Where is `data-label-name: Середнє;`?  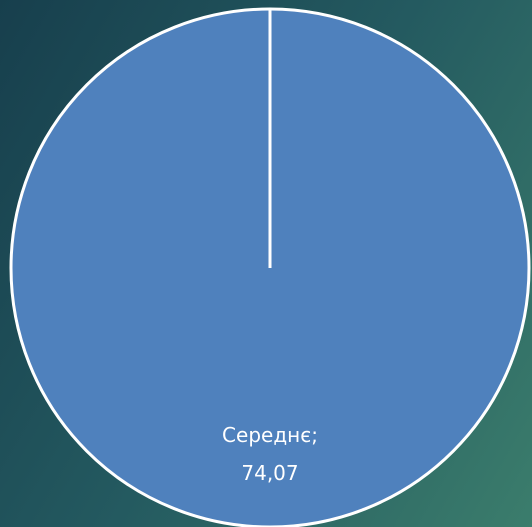 data-label-name: Середнє; is located at coordinates (270, 435).